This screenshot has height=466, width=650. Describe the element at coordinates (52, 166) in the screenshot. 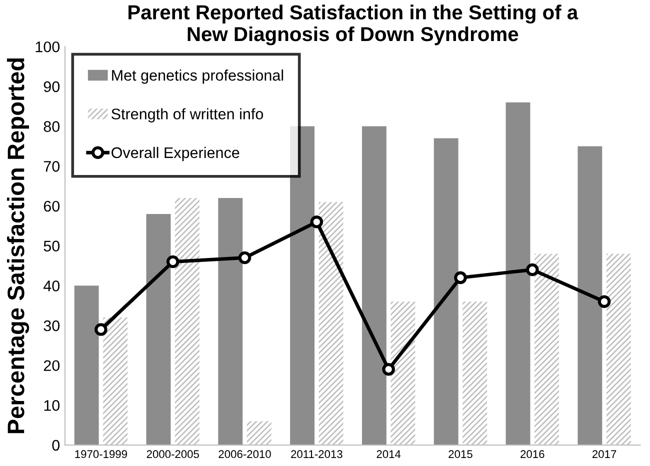

I see `y-tick-label: 70` at that location.